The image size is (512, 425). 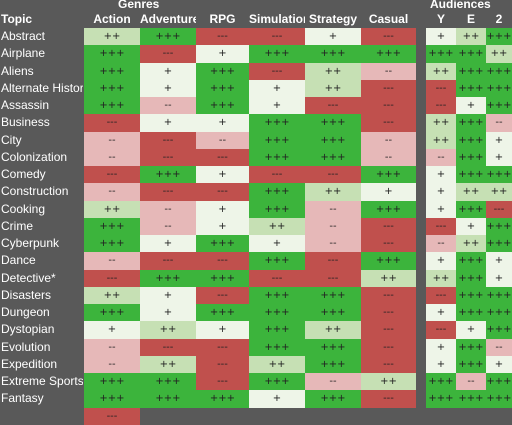 What do you see at coordinates (441, 416) in the screenshot?
I see `audience-cell` at bounding box center [441, 416].